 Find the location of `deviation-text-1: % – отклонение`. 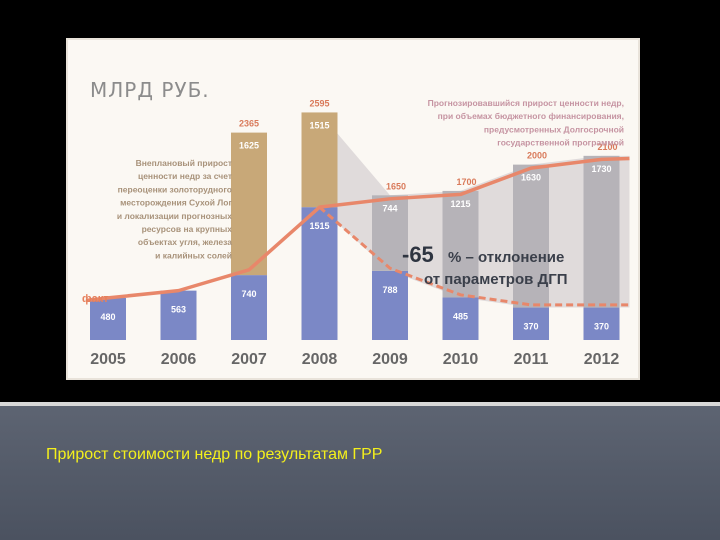

deviation-text-1: % – отклонение is located at coordinates (506, 257).